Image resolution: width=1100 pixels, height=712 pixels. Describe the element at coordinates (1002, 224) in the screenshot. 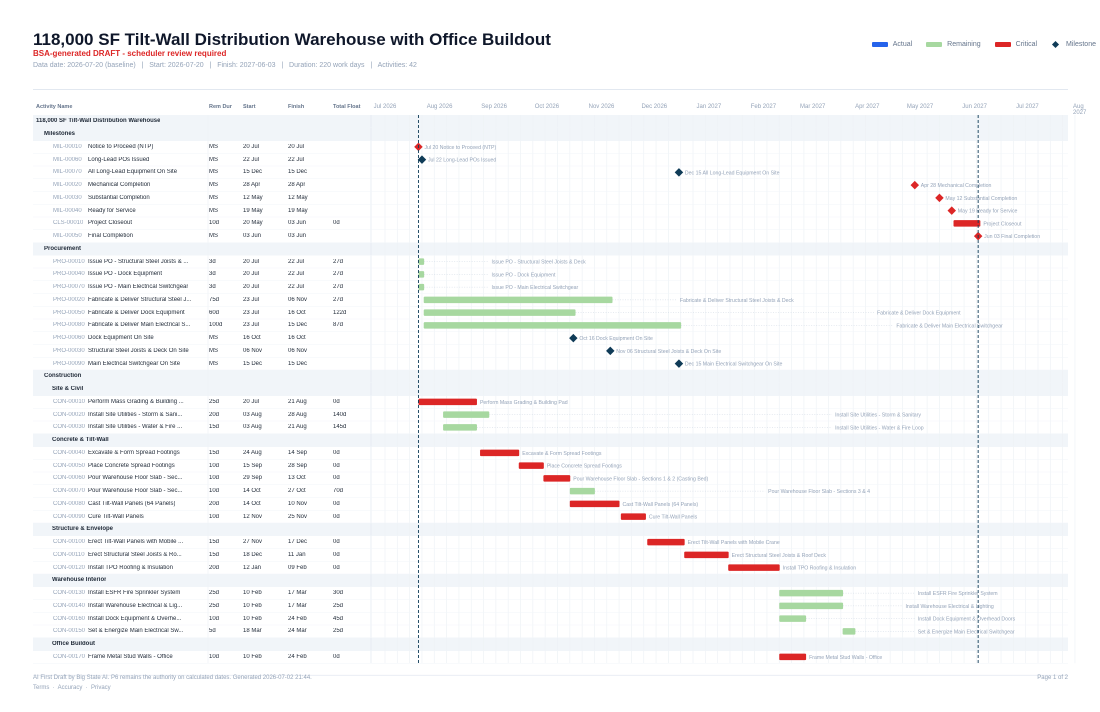

I see `bar-label: Project Closeout` at that location.